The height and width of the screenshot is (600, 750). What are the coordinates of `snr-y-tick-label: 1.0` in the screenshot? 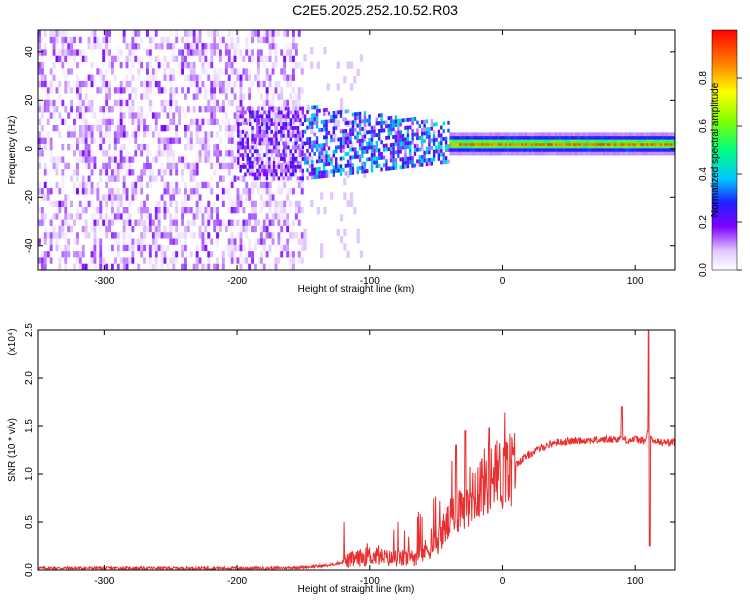 It's located at (29, 474).